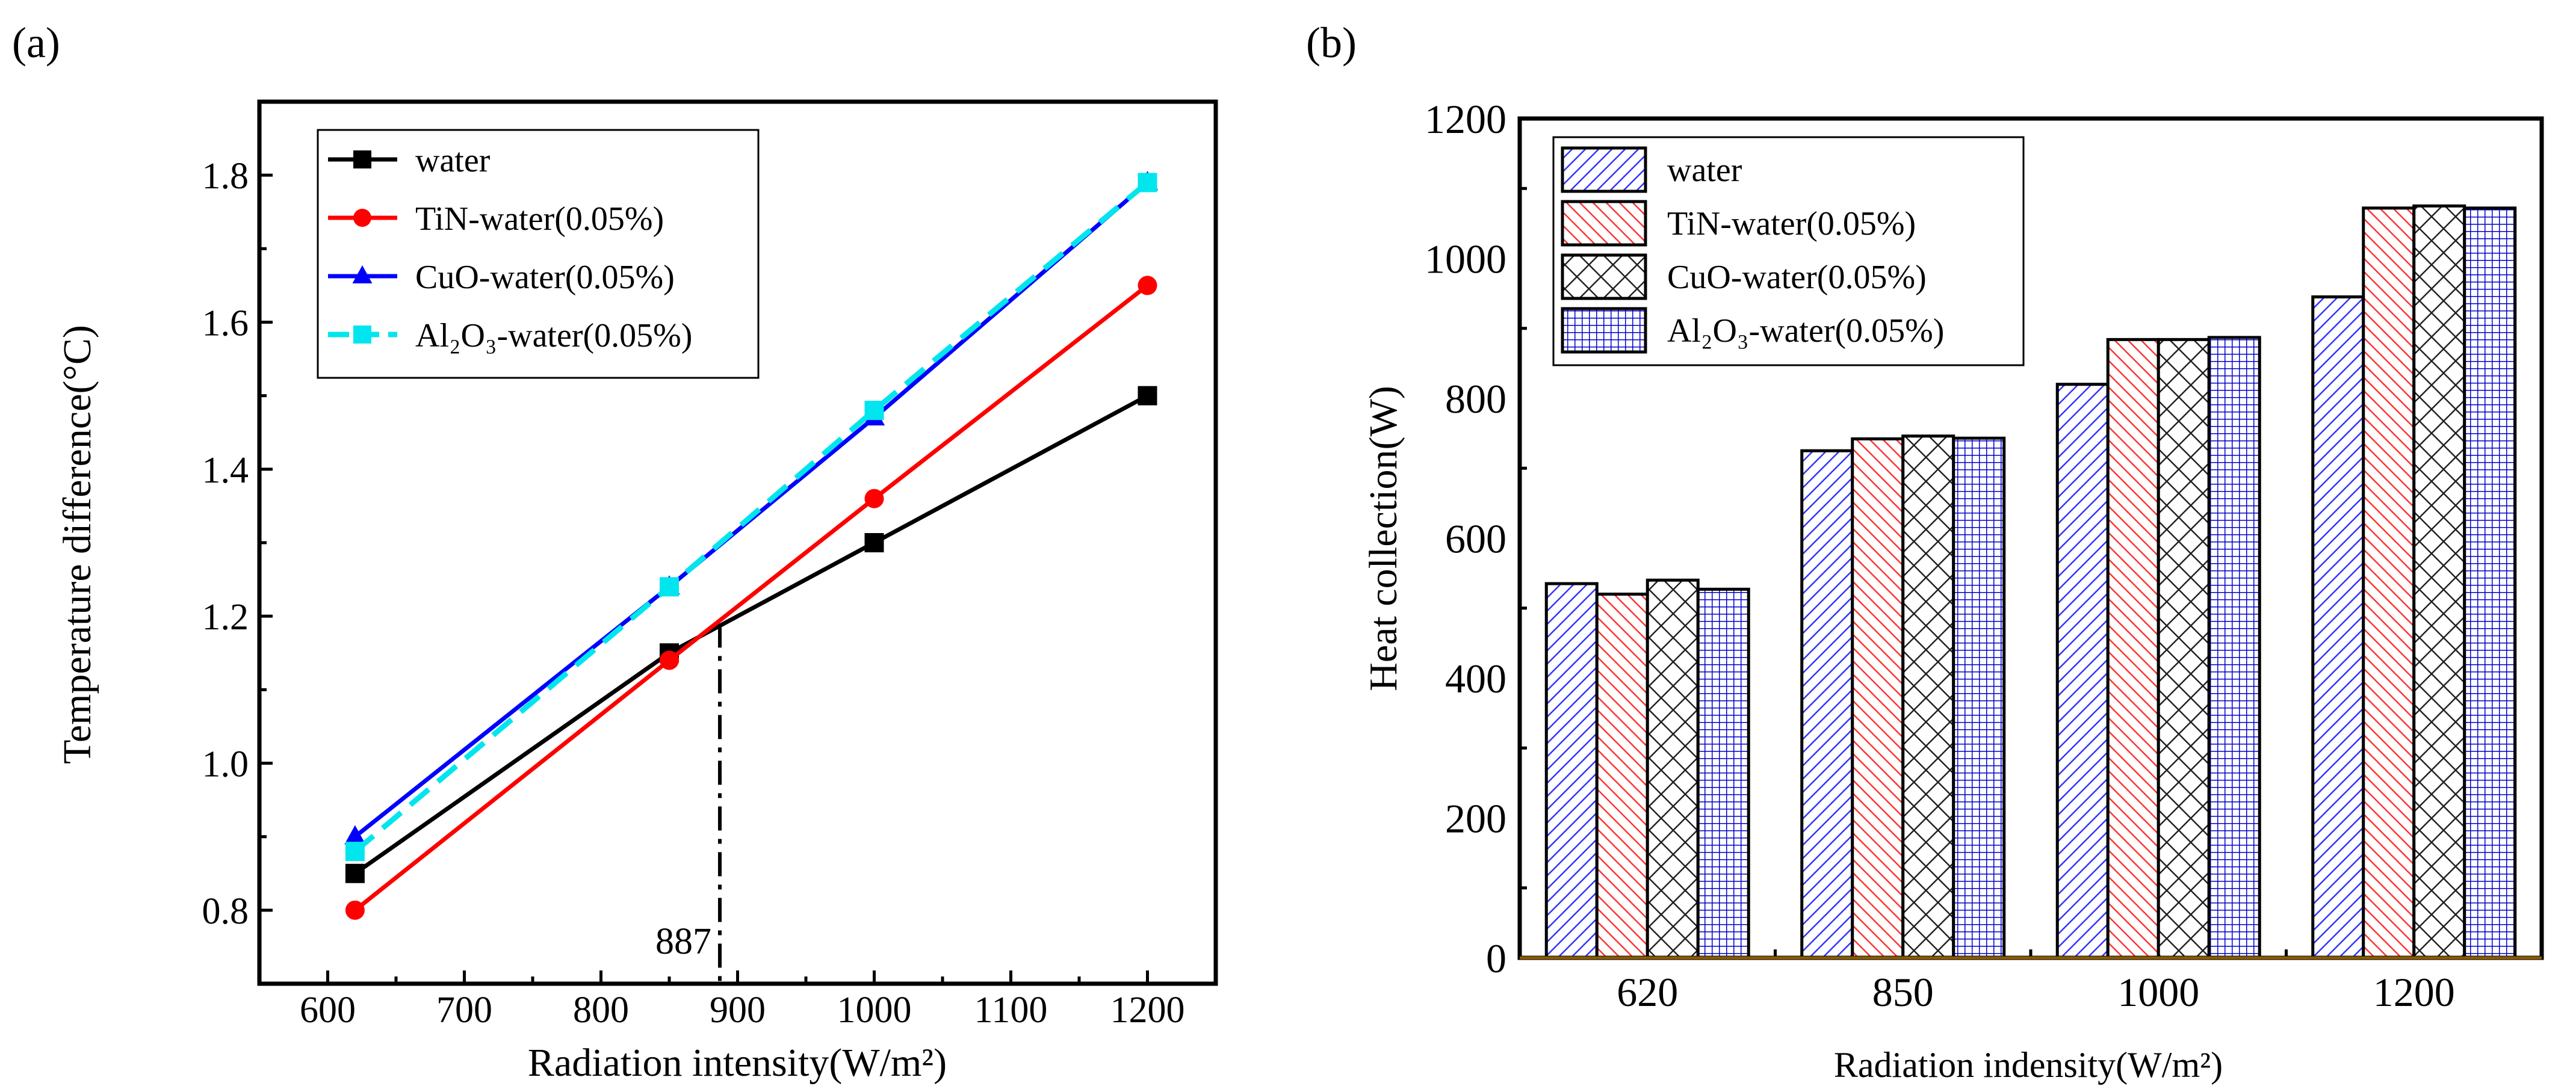 This screenshot has height=1089, width=2576. I want to click on y-tick-label: 1200, so click(1465, 119).